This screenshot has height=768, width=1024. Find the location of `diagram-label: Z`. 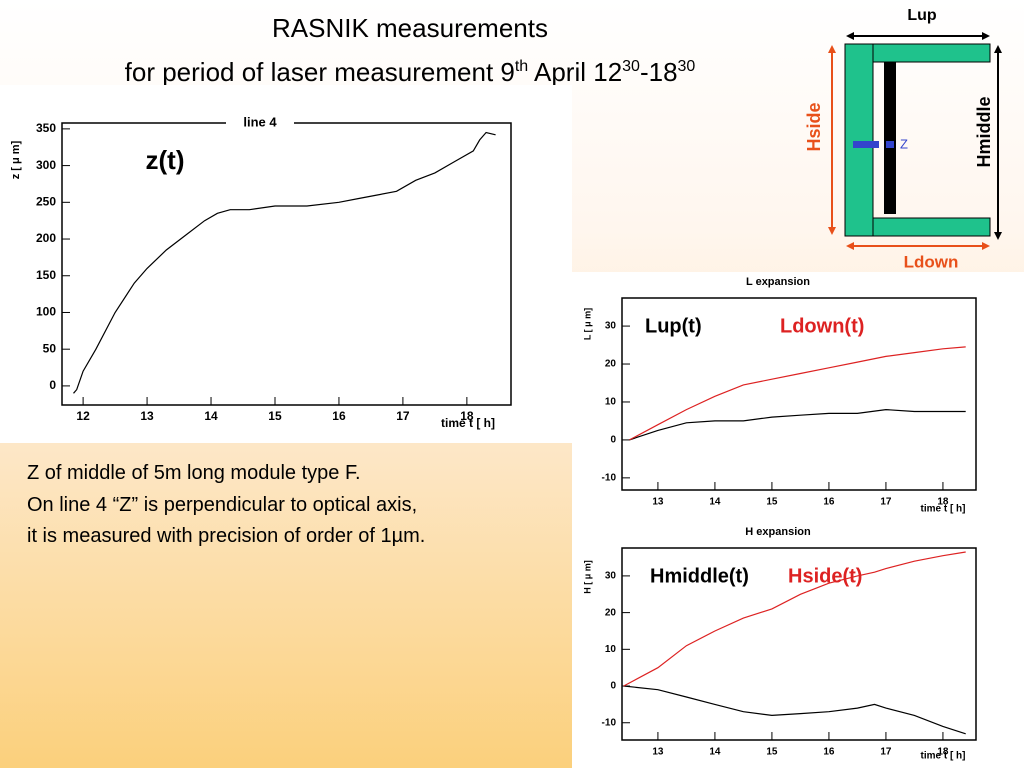

diagram-label: Z is located at coordinates (904, 143).